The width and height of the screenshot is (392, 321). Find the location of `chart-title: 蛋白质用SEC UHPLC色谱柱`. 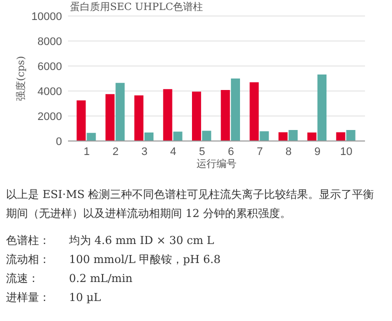

chart-title: 蛋白质用SEC UHPLC色谱柱 is located at coordinates (137, 7).